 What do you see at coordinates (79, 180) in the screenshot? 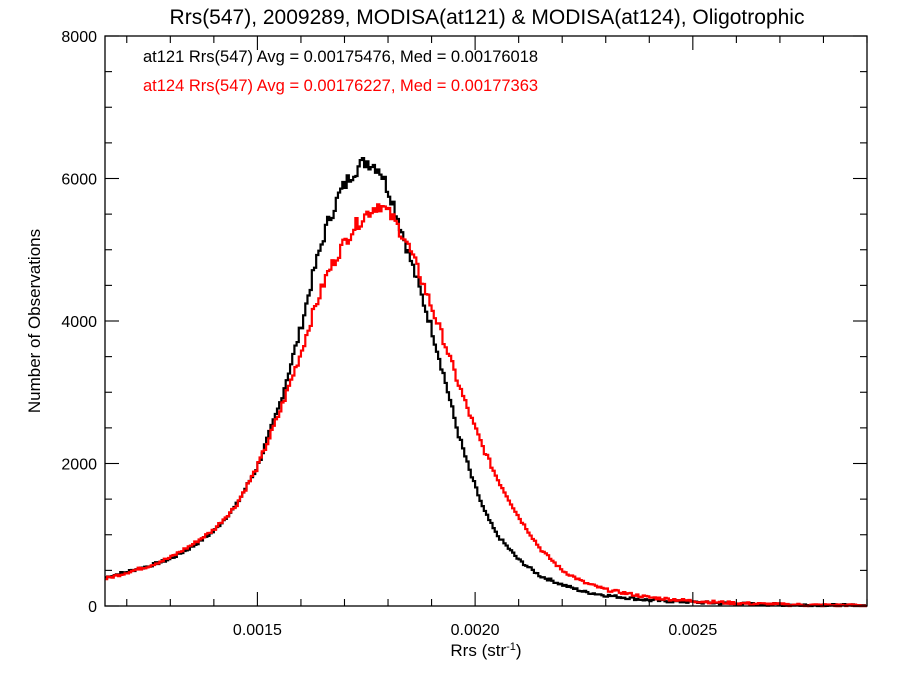
I see `y-tick-label-3: 6000` at bounding box center [79, 180].